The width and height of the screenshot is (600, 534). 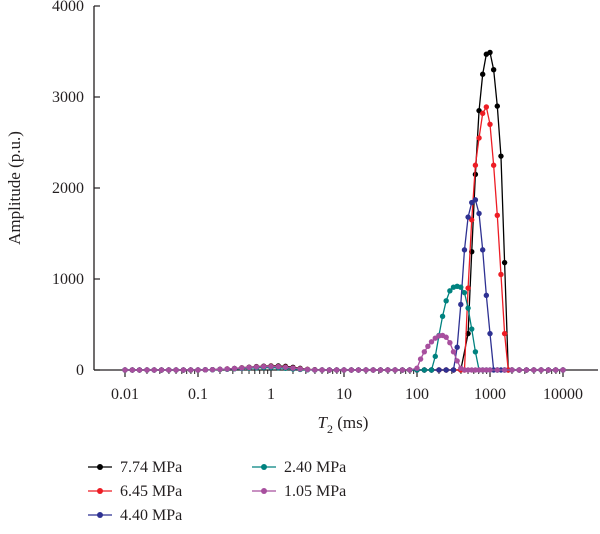 I want to click on x-tick-label: 0.01, so click(x=125, y=394).